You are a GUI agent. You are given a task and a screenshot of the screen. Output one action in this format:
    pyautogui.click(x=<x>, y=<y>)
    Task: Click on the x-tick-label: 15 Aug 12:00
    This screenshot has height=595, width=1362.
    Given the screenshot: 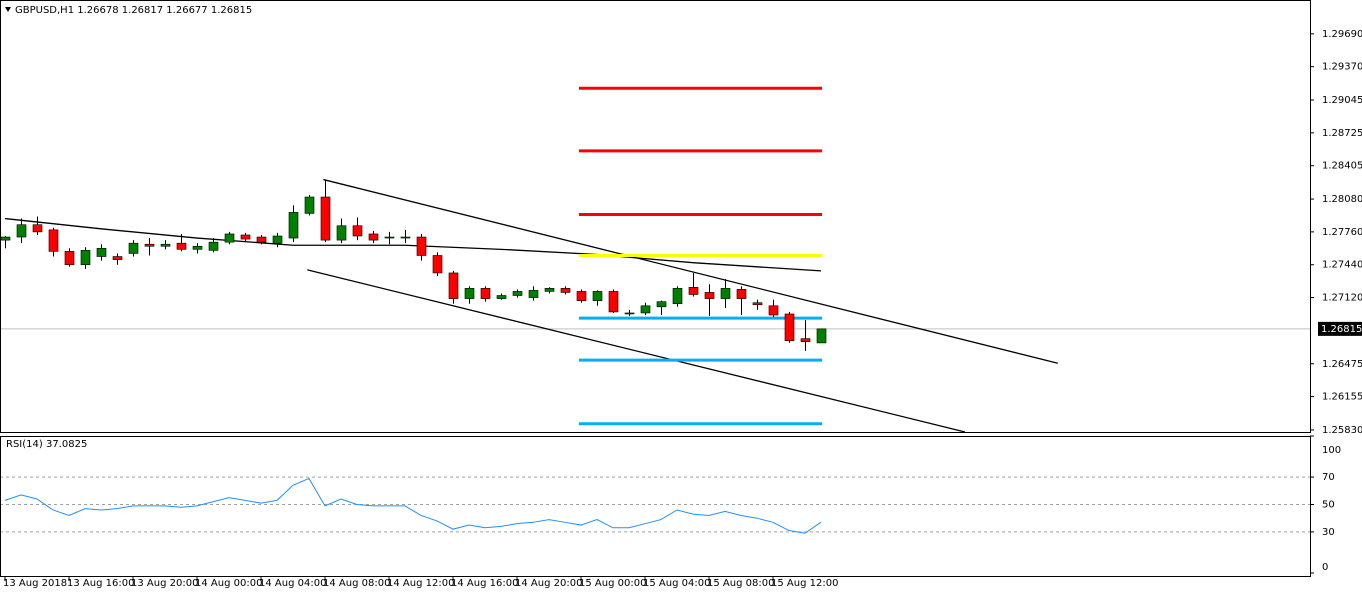 What is the action you would take?
    pyautogui.click(x=804, y=583)
    